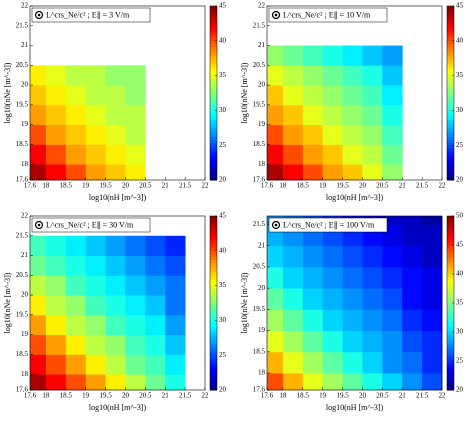  I want to click on y-tick-label: 18.5, so click(22, 354).